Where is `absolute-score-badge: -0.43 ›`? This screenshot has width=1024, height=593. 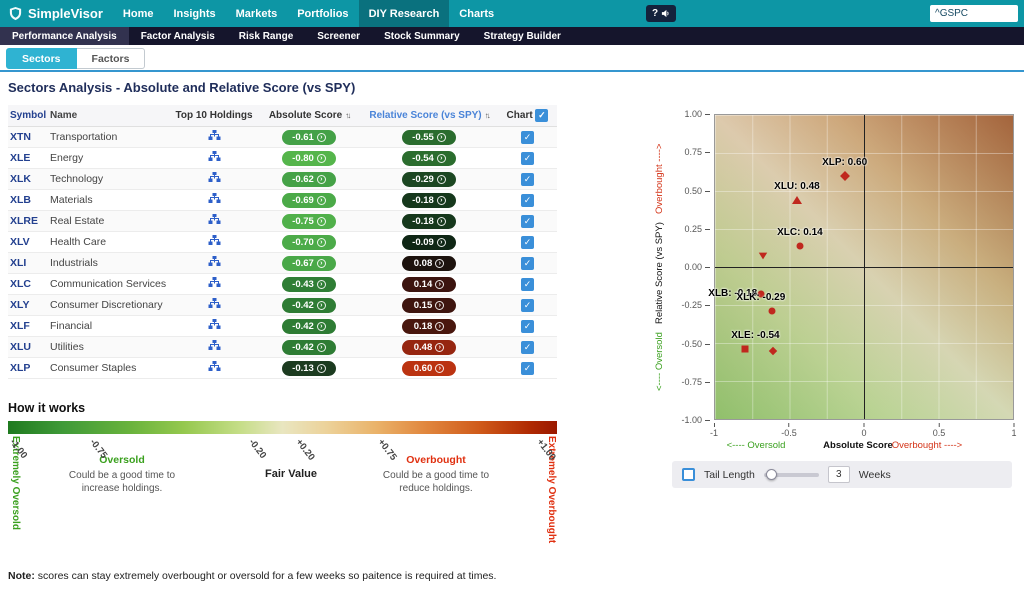 absolute-score-badge: -0.43 › is located at coordinates (309, 284).